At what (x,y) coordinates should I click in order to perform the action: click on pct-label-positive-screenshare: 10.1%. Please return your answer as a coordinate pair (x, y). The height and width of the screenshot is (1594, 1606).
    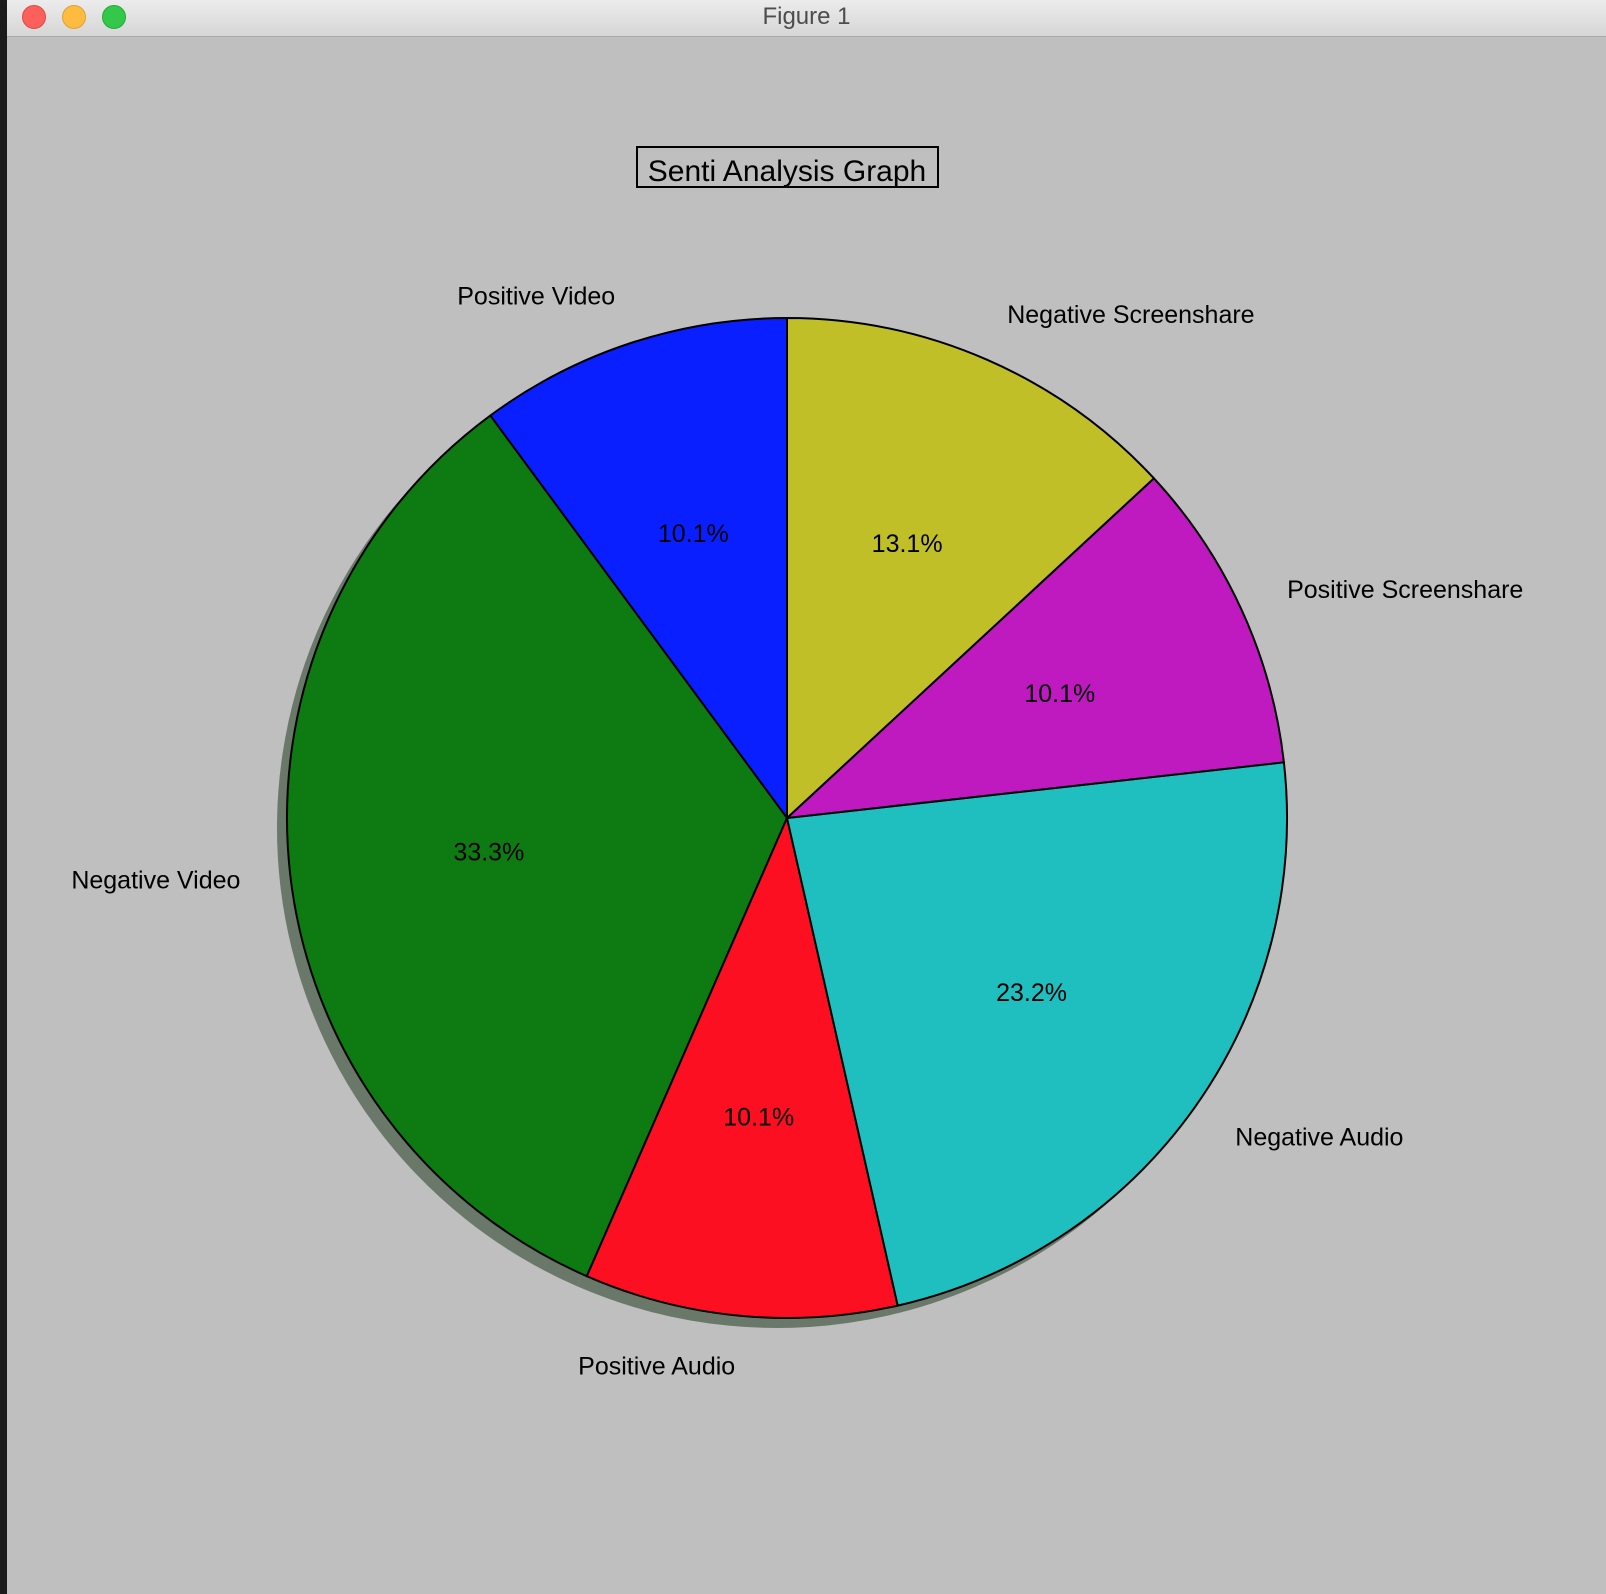
    Looking at the image, I should click on (1059, 694).